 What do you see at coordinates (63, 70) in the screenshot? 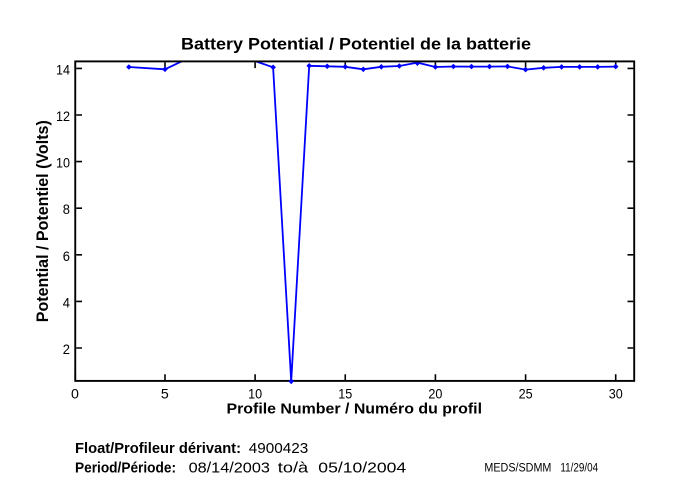
I see `svg-text: 14` at bounding box center [63, 70].